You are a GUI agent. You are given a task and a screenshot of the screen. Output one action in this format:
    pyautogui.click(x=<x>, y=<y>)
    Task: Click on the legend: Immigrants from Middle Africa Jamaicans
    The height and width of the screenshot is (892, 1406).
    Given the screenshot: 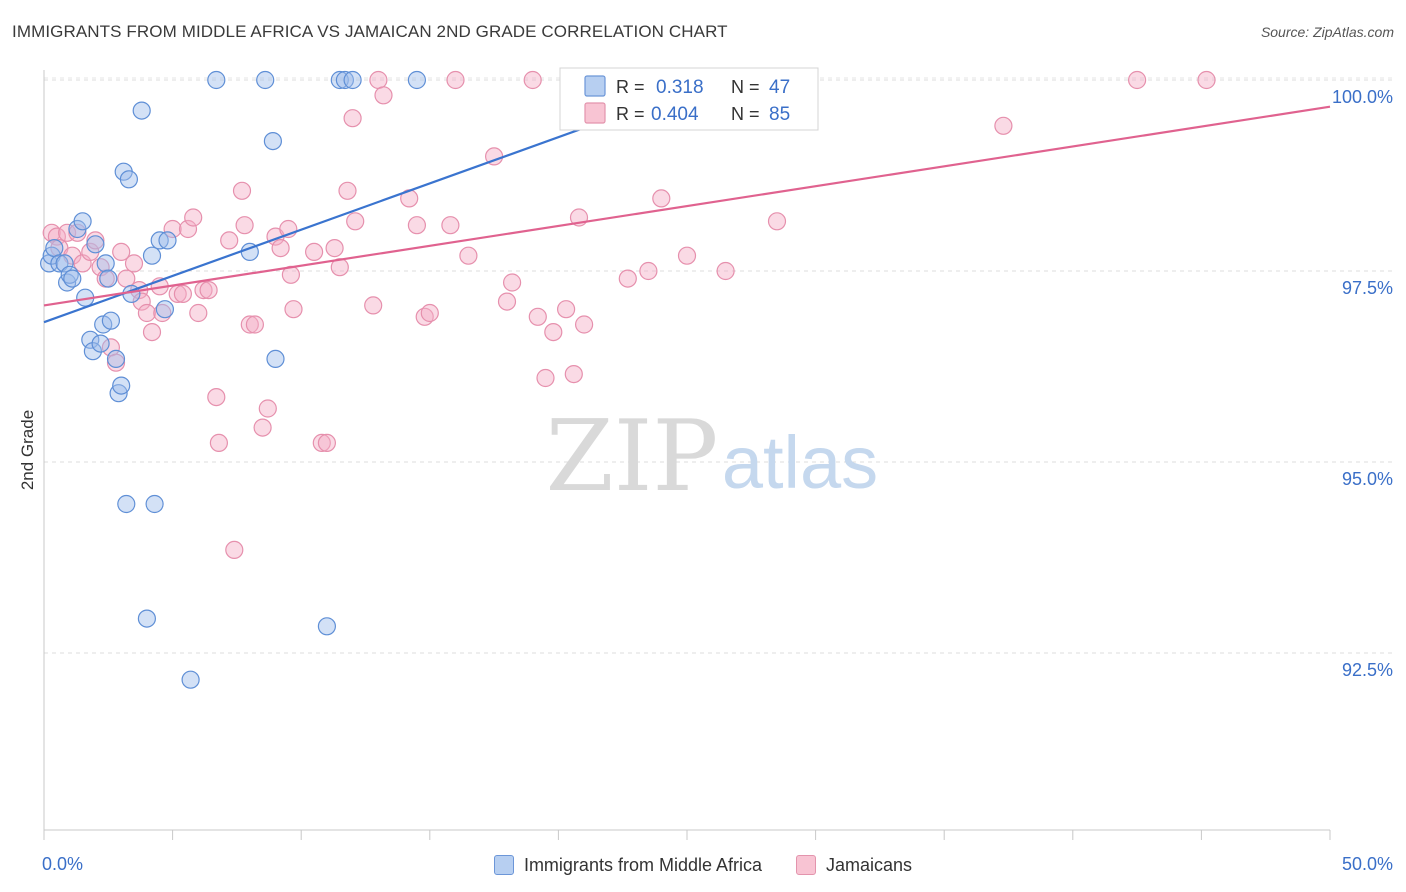 What is the action you would take?
    pyautogui.click(x=703, y=865)
    